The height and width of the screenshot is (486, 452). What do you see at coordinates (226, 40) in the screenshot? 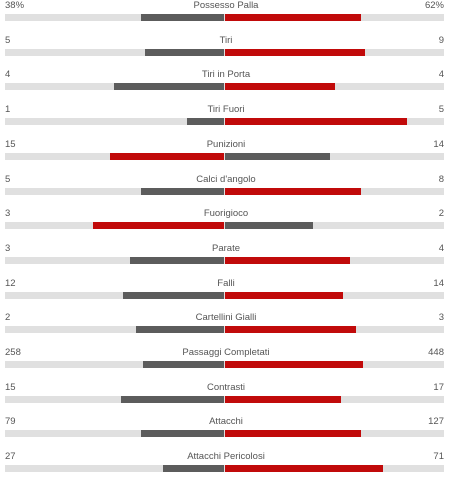
I see `stat-label: Tiri` at bounding box center [226, 40].